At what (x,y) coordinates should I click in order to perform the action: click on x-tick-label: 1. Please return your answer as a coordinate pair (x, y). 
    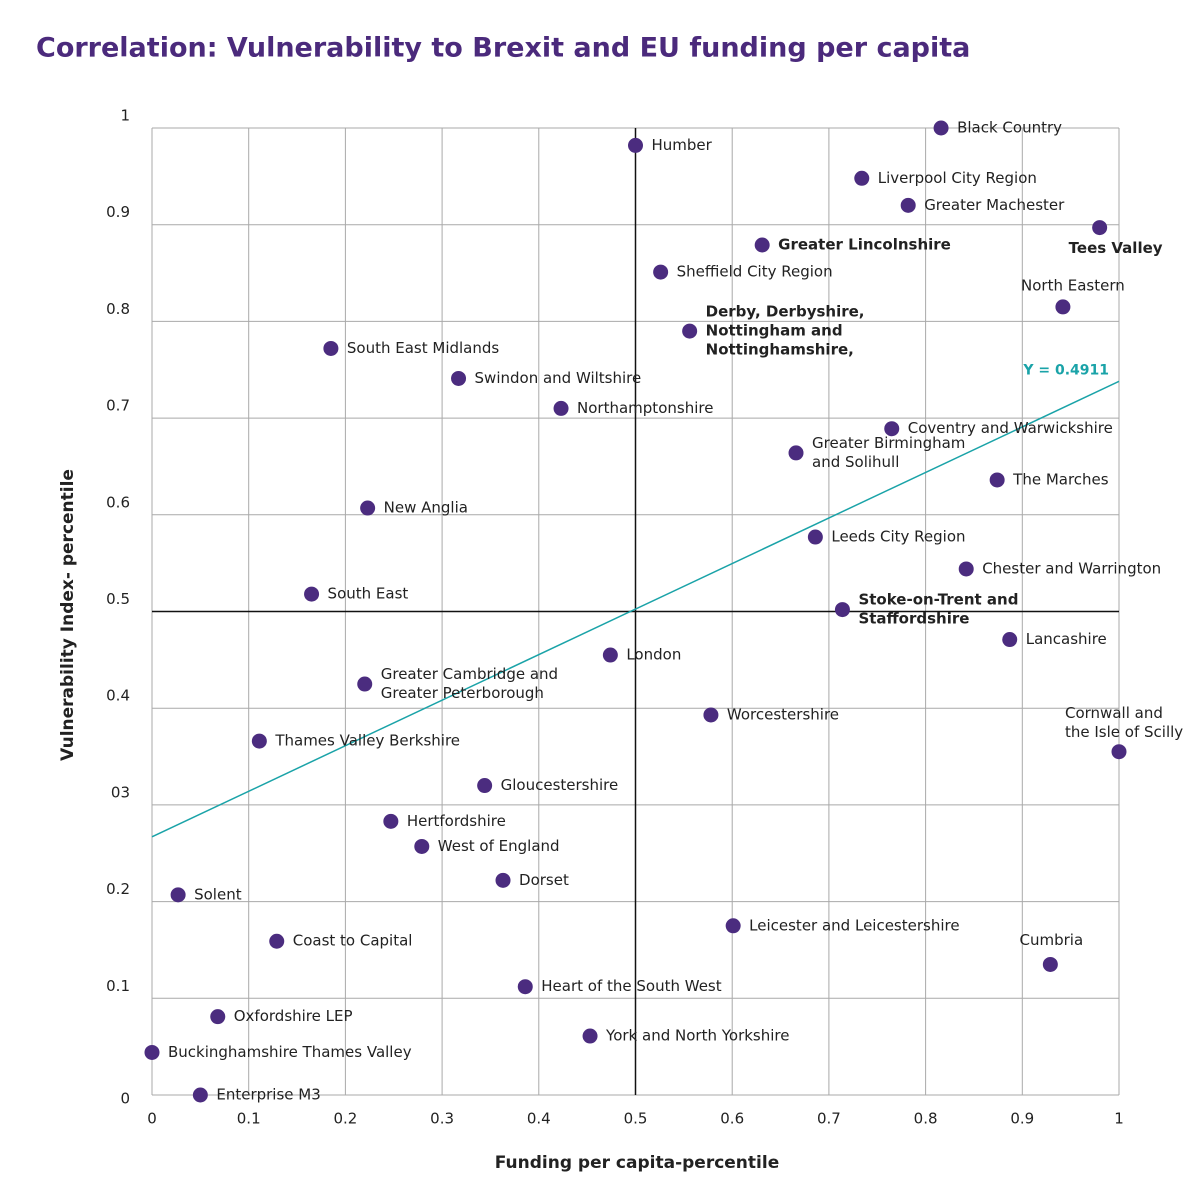
    Looking at the image, I should click on (1119, 1119).